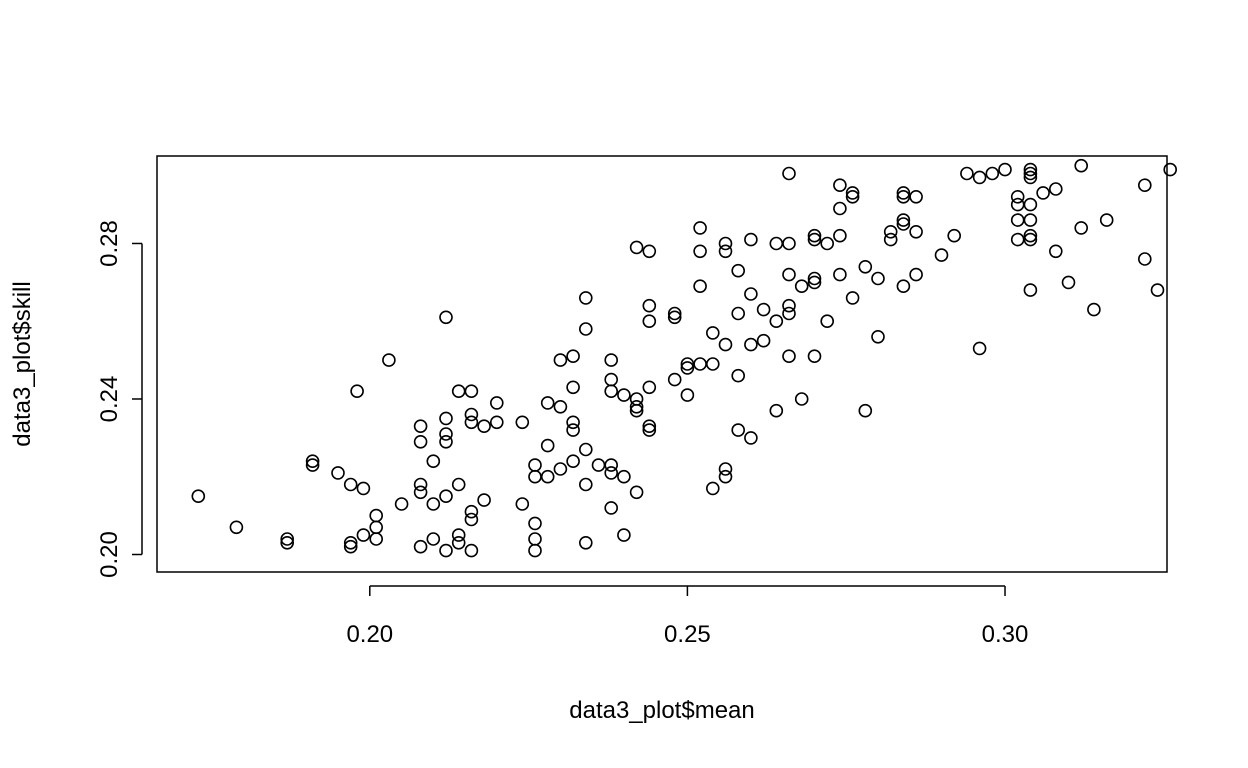 Image resolution: width=1248 pixels, height=768 pixels. I want to click on x-axis: 0.20 0.25 0.30, so click(687, 616).